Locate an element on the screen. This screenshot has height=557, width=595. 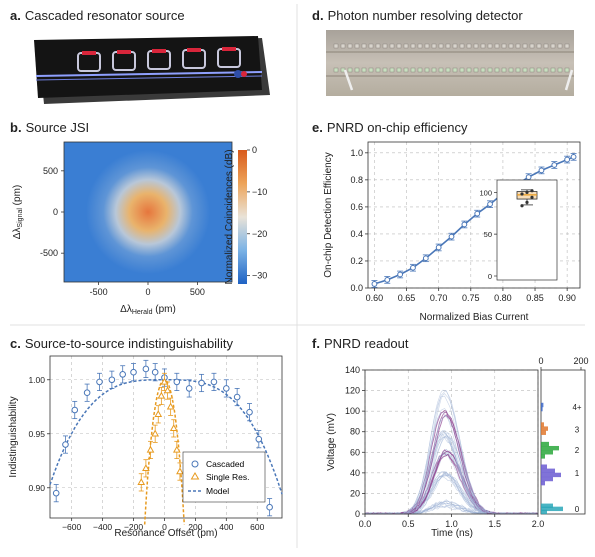
indist-xtick-label: −400 is located at coordinates (102, 527).